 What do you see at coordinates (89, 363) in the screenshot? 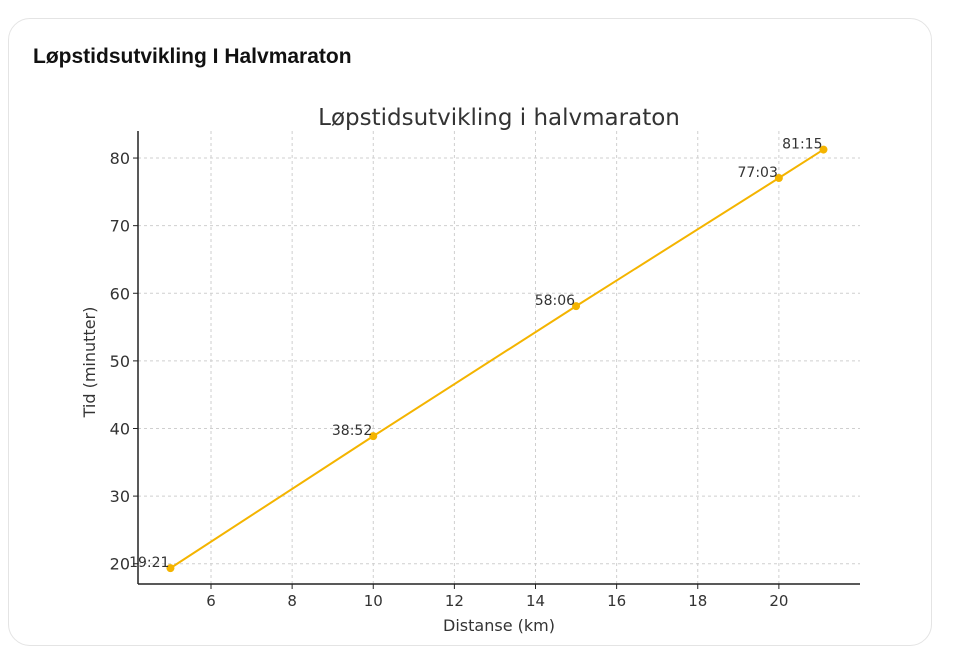
I see `y-axis-label: Tid (minutter)` at bounding box center [89, 363].